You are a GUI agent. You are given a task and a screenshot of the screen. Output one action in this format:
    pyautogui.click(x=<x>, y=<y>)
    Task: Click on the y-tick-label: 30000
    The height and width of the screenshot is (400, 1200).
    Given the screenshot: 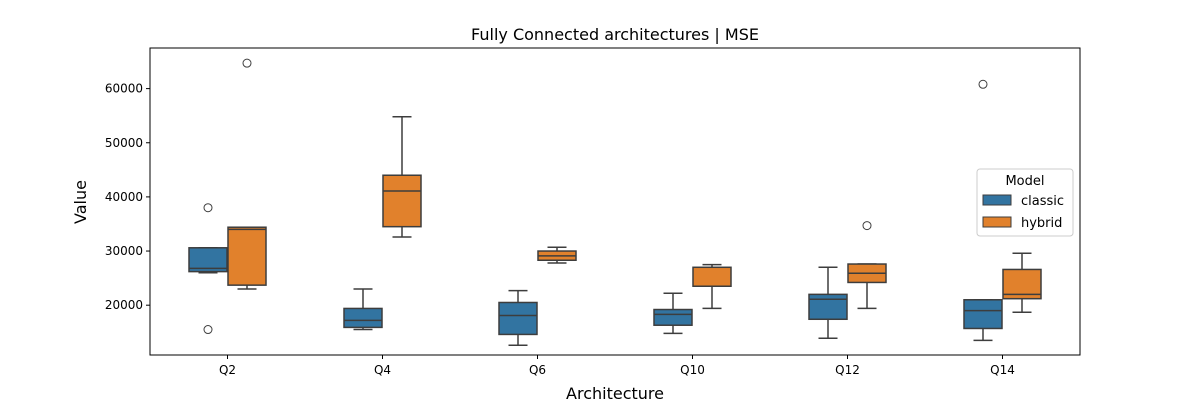 What is the action you would take?
    pyautogui.click(x=124, y=251)
    